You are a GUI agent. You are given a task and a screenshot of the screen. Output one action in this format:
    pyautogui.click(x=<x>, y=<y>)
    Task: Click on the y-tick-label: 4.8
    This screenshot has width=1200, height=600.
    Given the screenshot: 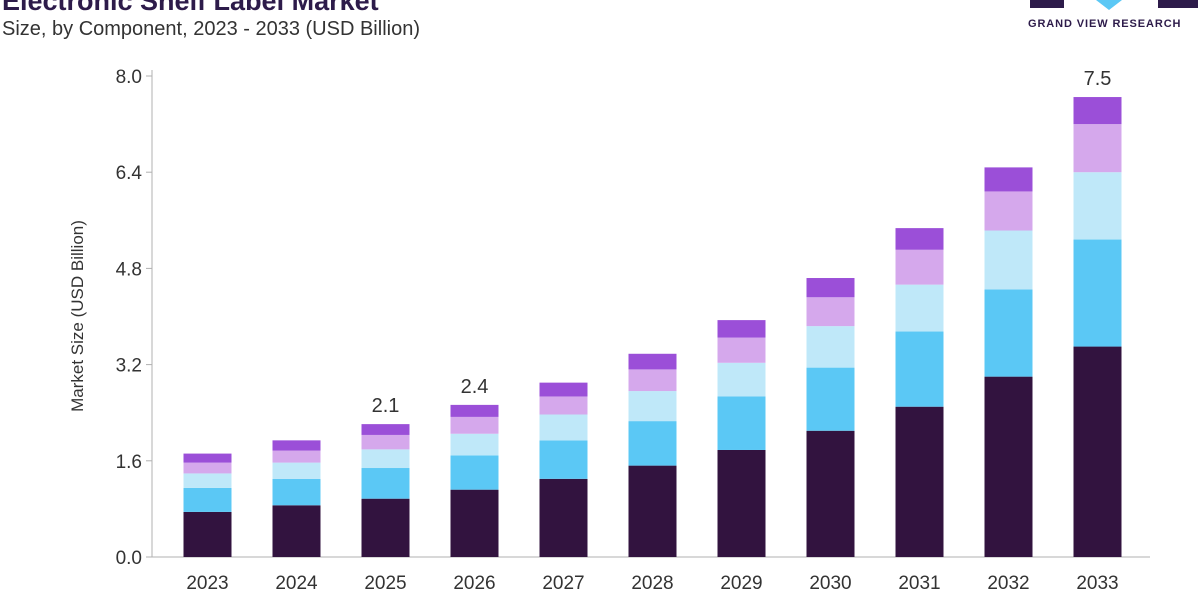 What is the action you would take?
    pyautogui.click(x=129, y=269)
    